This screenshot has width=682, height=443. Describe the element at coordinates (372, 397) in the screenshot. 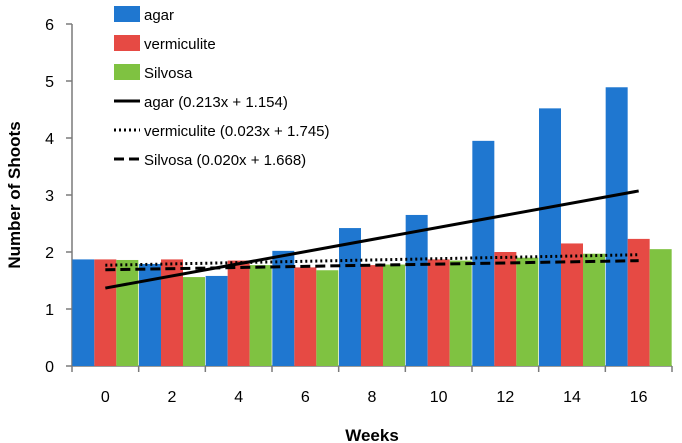

I see `x-tick-label: 8` at that location.